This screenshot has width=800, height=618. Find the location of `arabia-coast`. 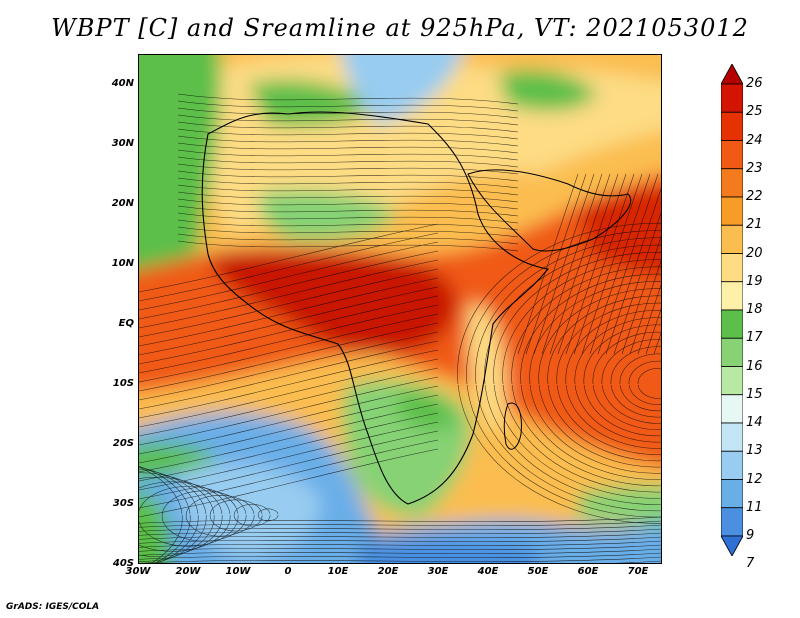

arabia-coast is located at coordinates (549, 210).